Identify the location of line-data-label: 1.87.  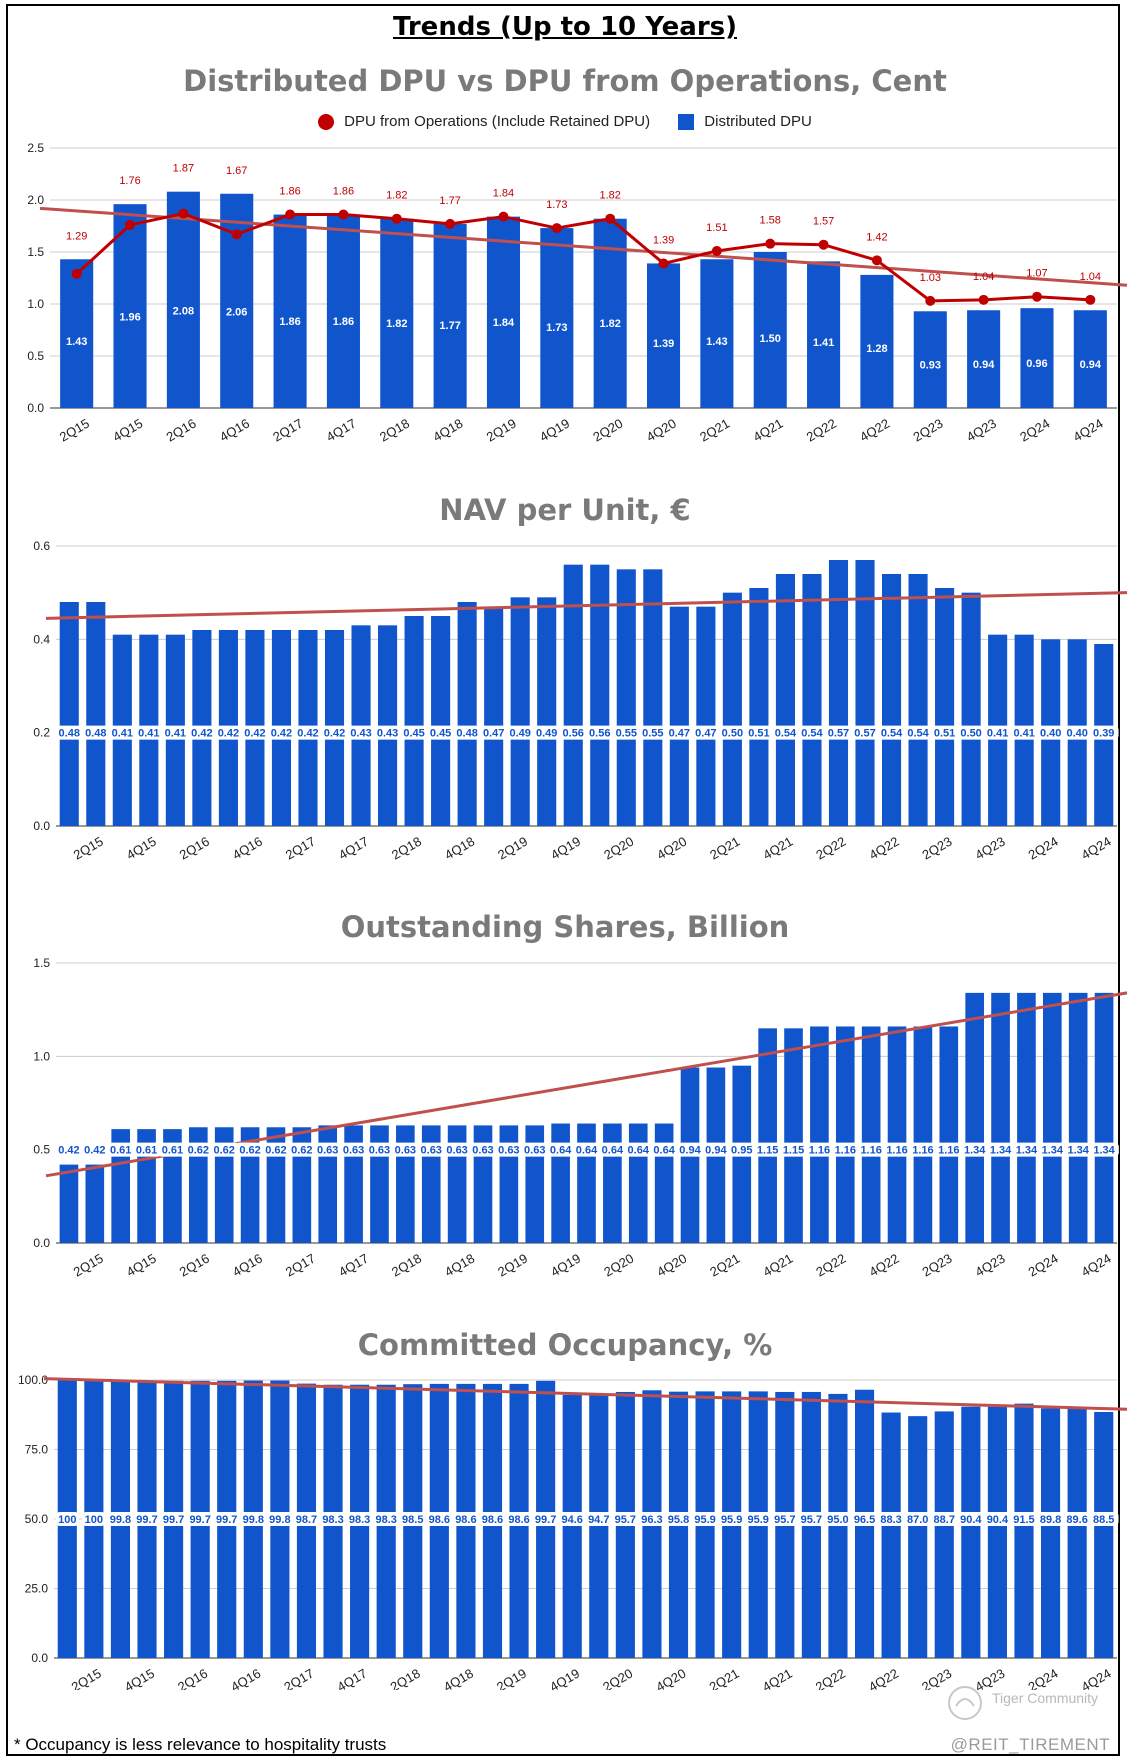
(183, 169).